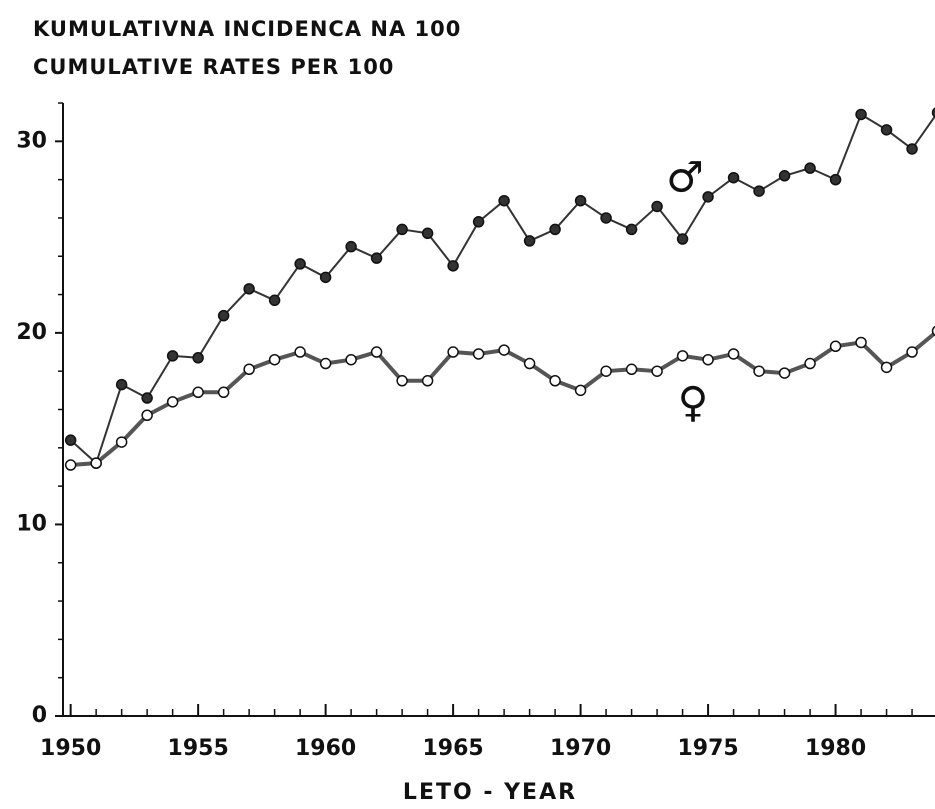 Image resolution: width=935 pixels, height=809 pixels. What do you see at coordinates (580, 748) in the screenshot?
I see `x-tick-label: 1970` at bounding box center [580, 748].